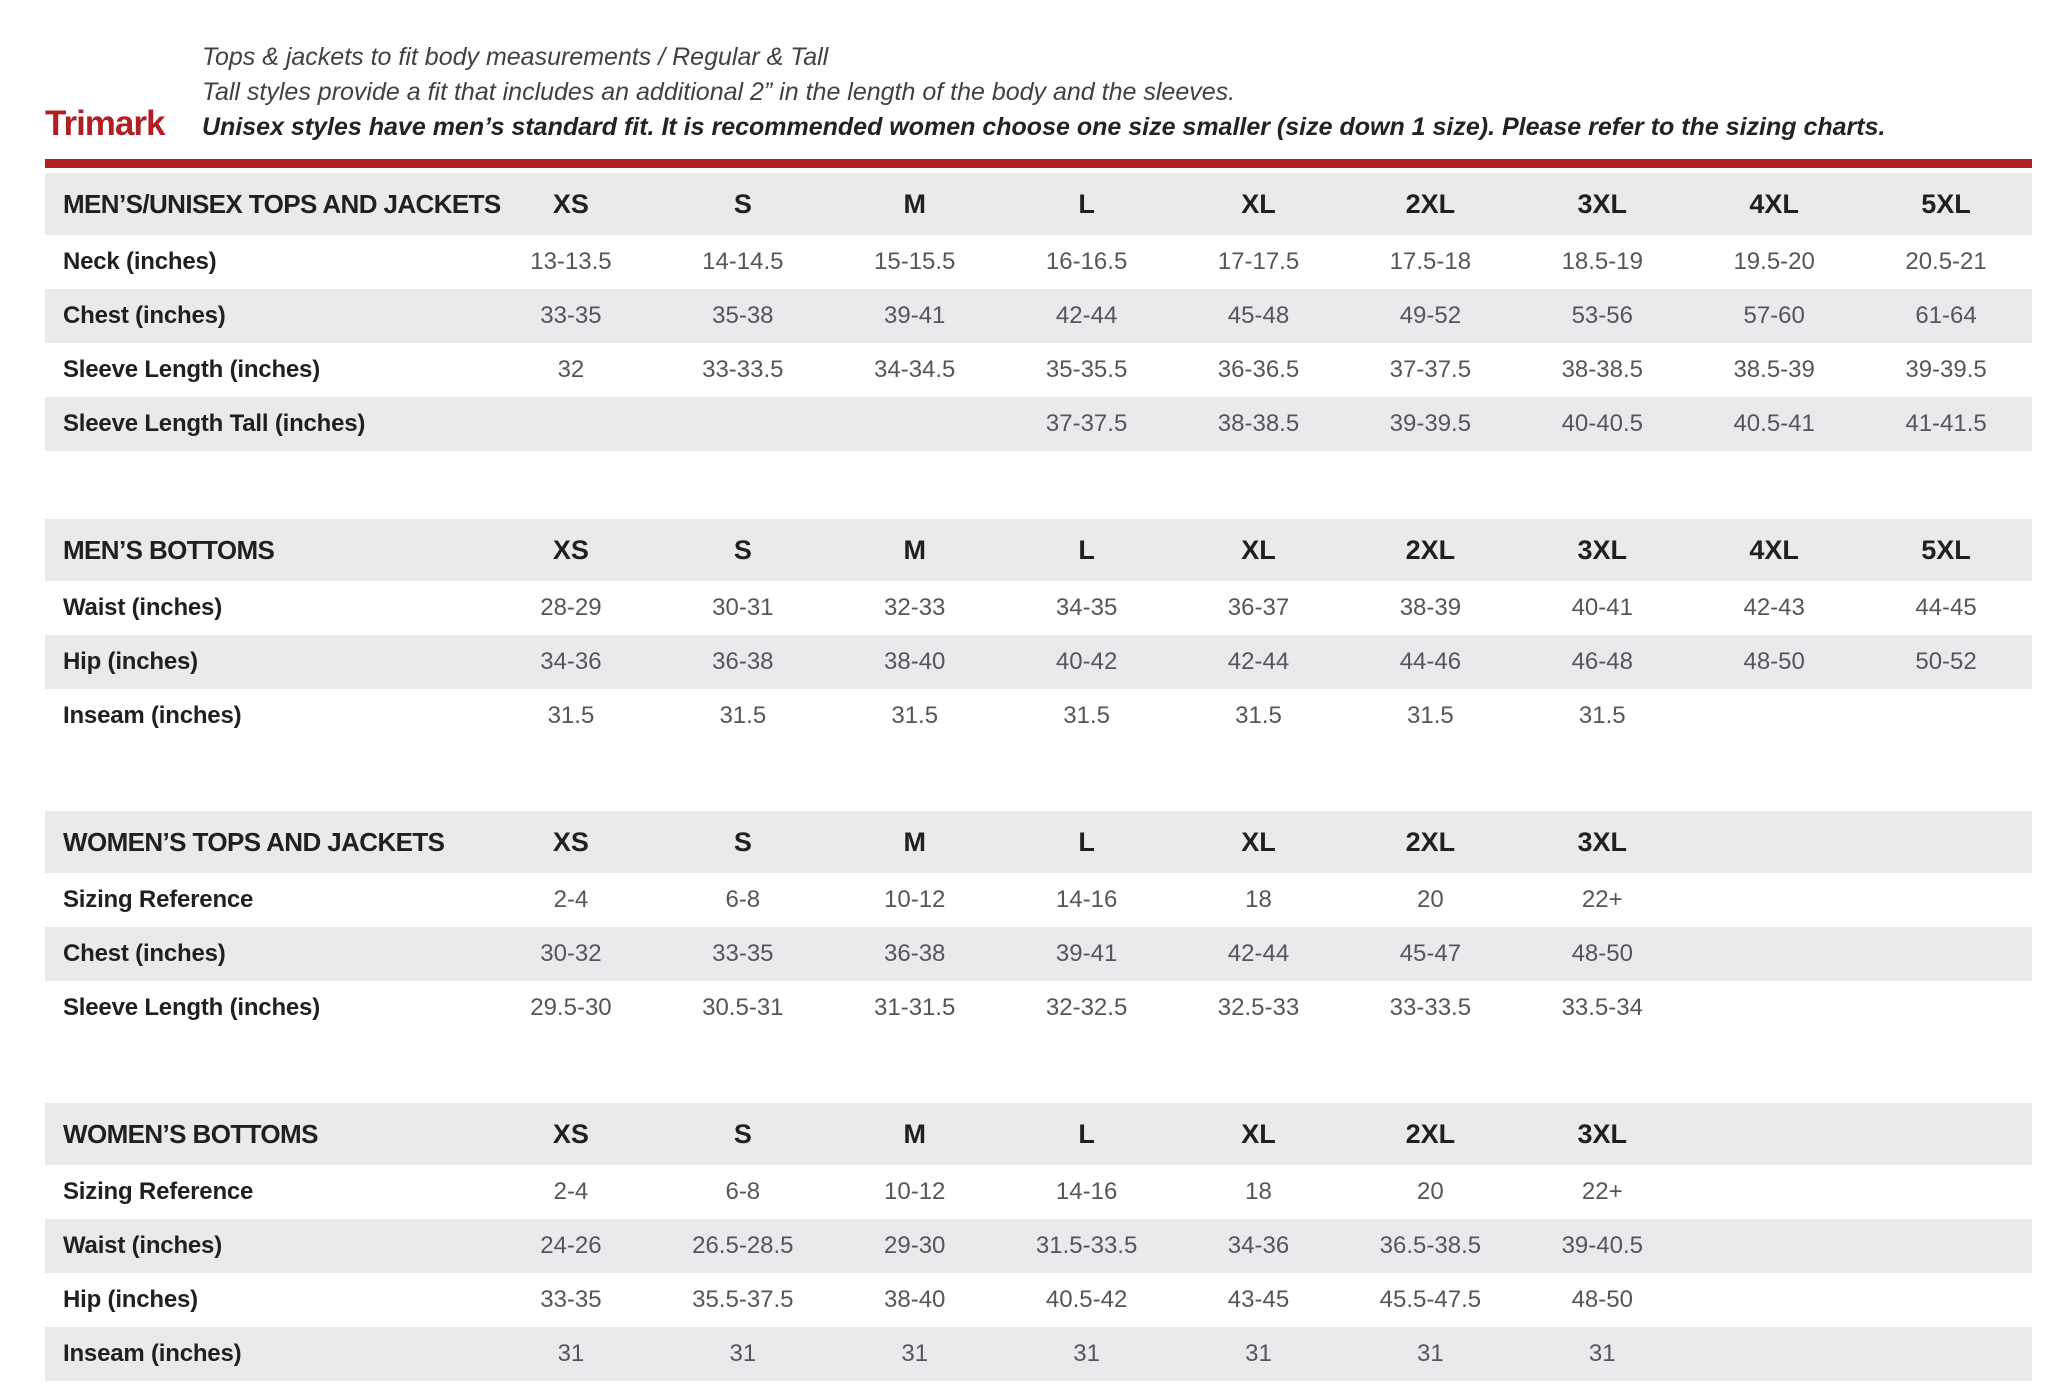 The image size is (2070, 1388). What do you see at coordinates (743, 1299) in the screenshot?
I see `value-cell: 35.5-37.5` at bounding box center [743, 1299].